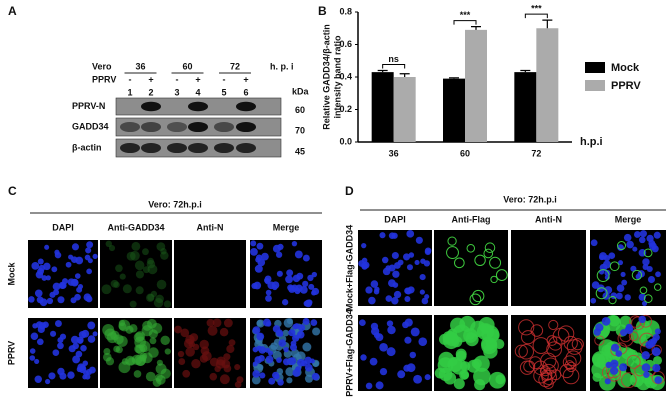  What do you see at coordinates (11, 353) in the screenshot?
I see `row-label: PPRV` at bounding box center [11, 353].